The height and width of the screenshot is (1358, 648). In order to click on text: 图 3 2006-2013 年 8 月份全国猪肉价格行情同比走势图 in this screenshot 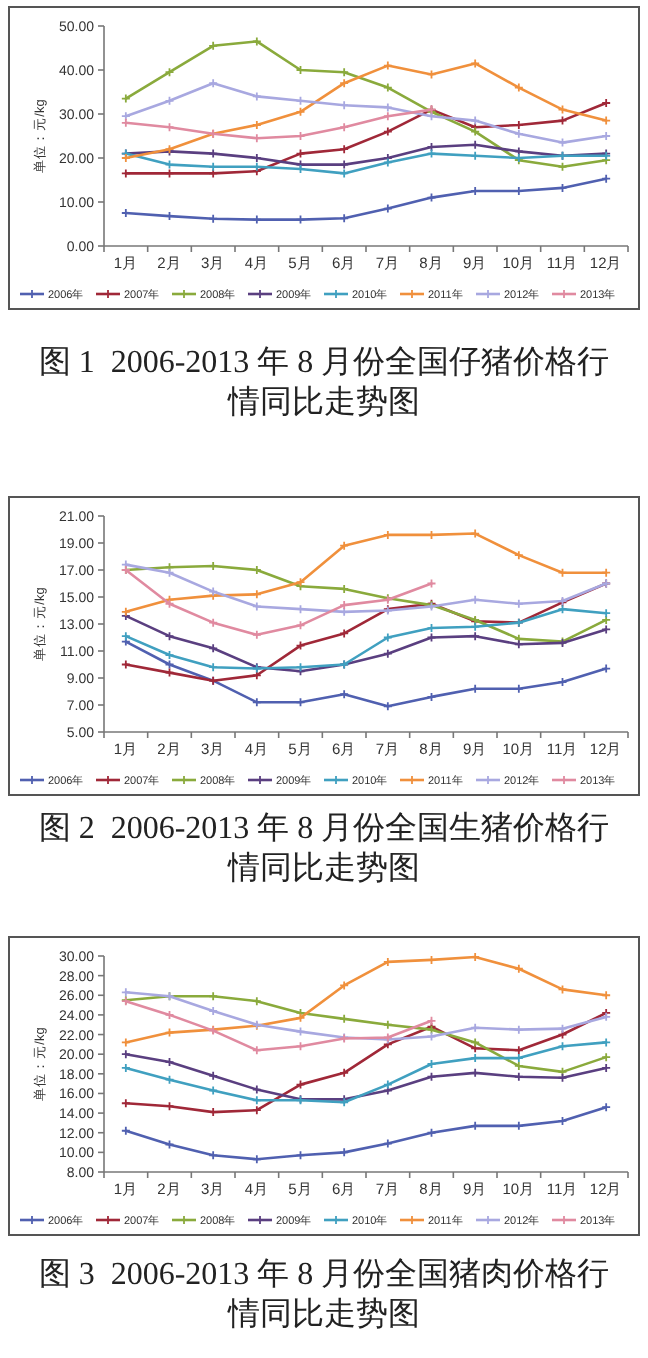, I will do `click(324, 1296)`.